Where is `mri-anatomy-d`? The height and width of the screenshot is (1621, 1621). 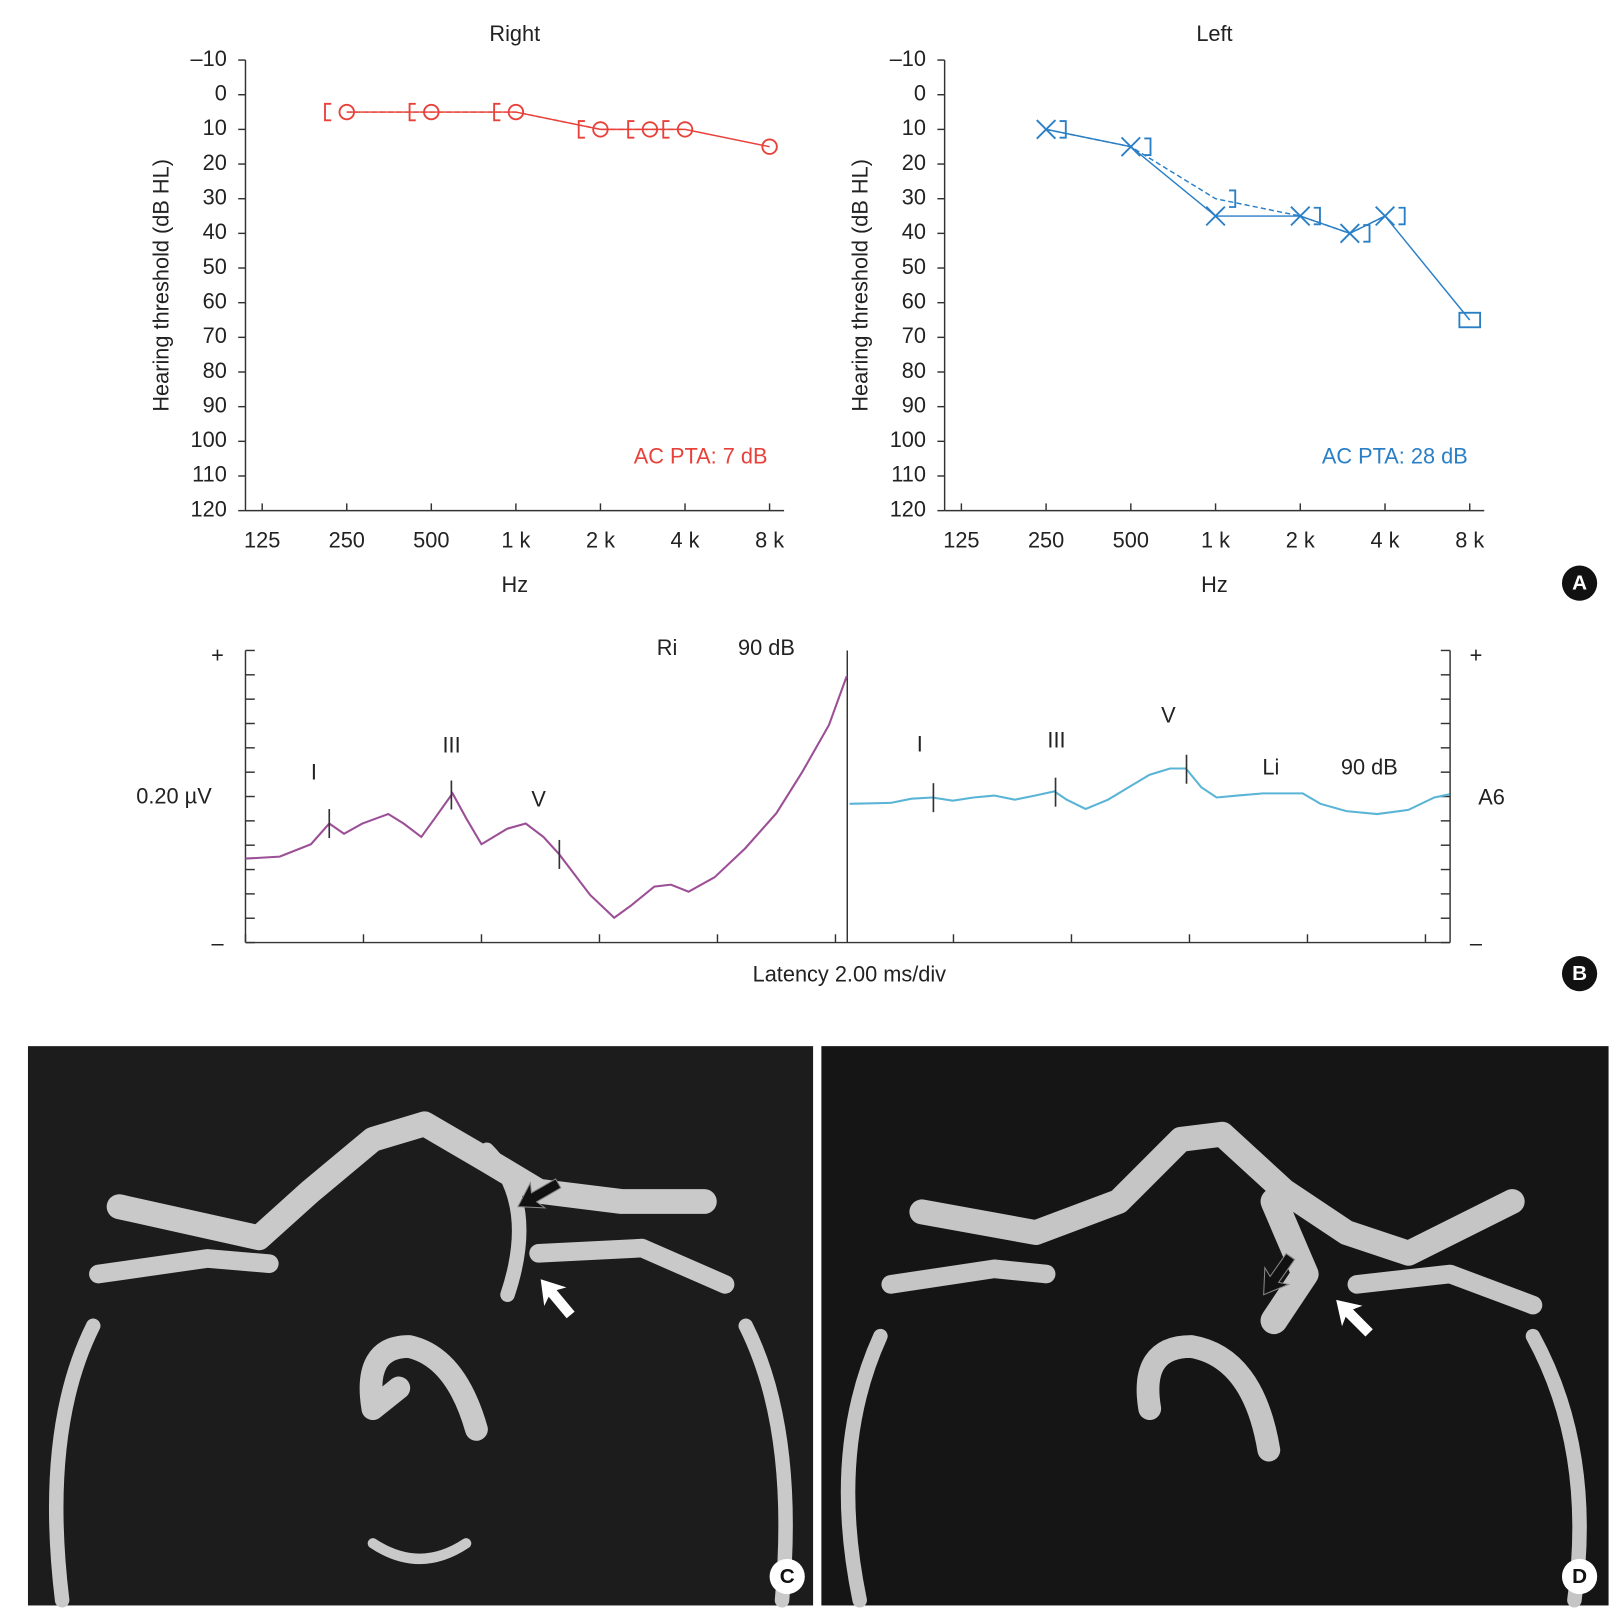 mri-anatomy-d is located at coordinates (1213, 1364).